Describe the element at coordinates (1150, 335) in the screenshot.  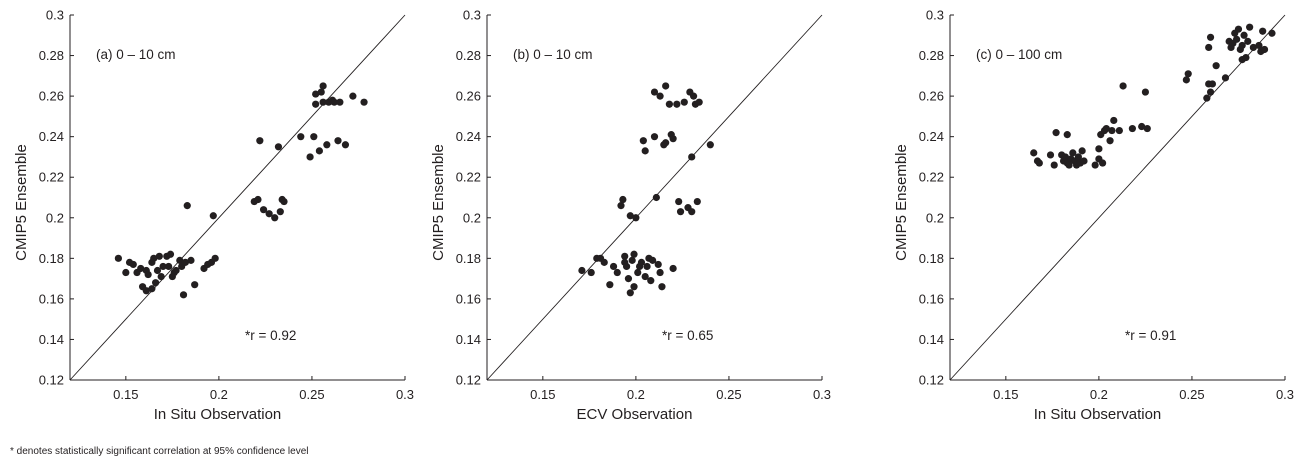
I see `correlation-annotation: *r = 0.91` at that location.